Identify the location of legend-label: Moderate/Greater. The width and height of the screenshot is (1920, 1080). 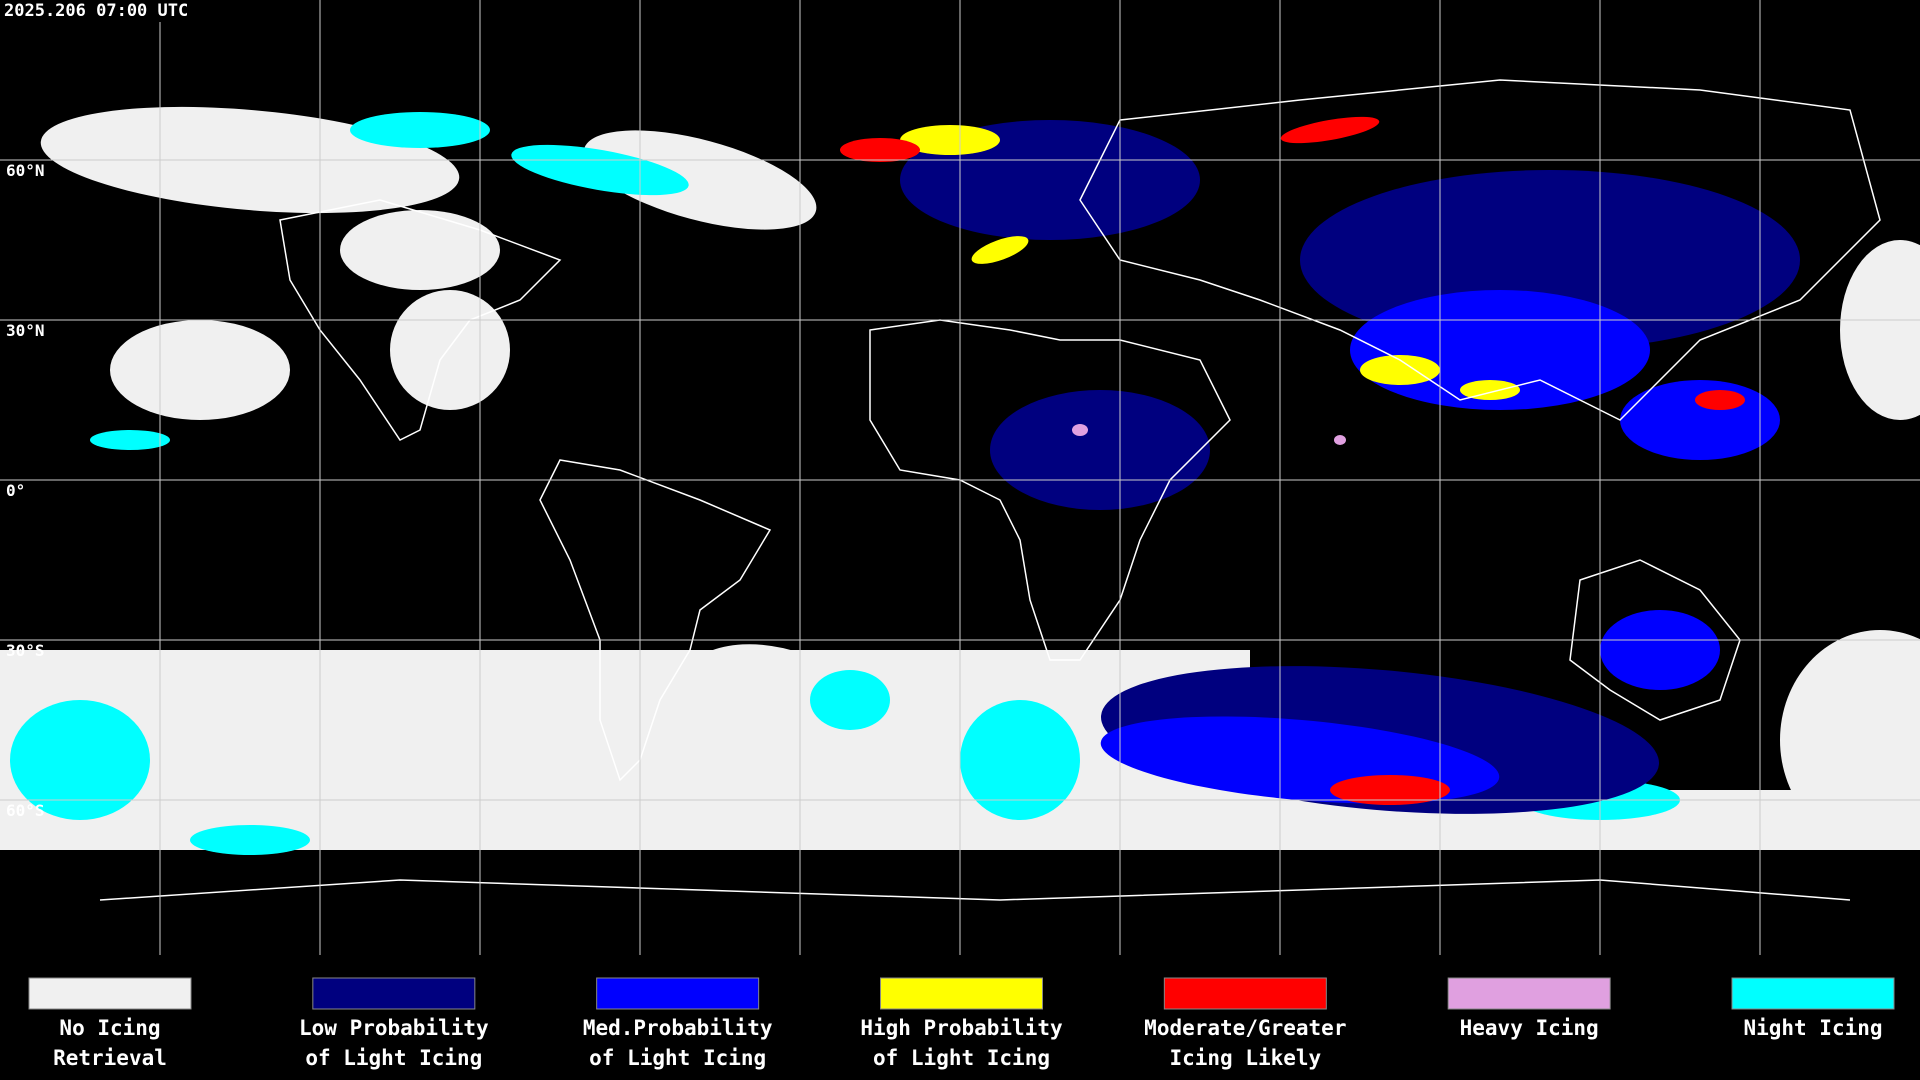
(1245, 1028).